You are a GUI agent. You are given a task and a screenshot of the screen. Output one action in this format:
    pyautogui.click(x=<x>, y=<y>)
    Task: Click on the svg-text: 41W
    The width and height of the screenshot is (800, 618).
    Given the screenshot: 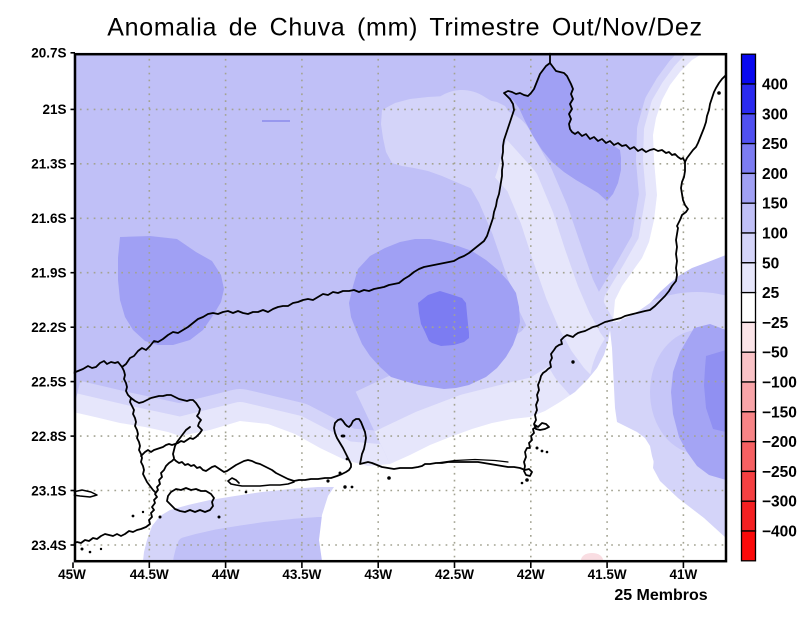 What is the action you would take?
    pyautogui.click(x=684, y=574)
    